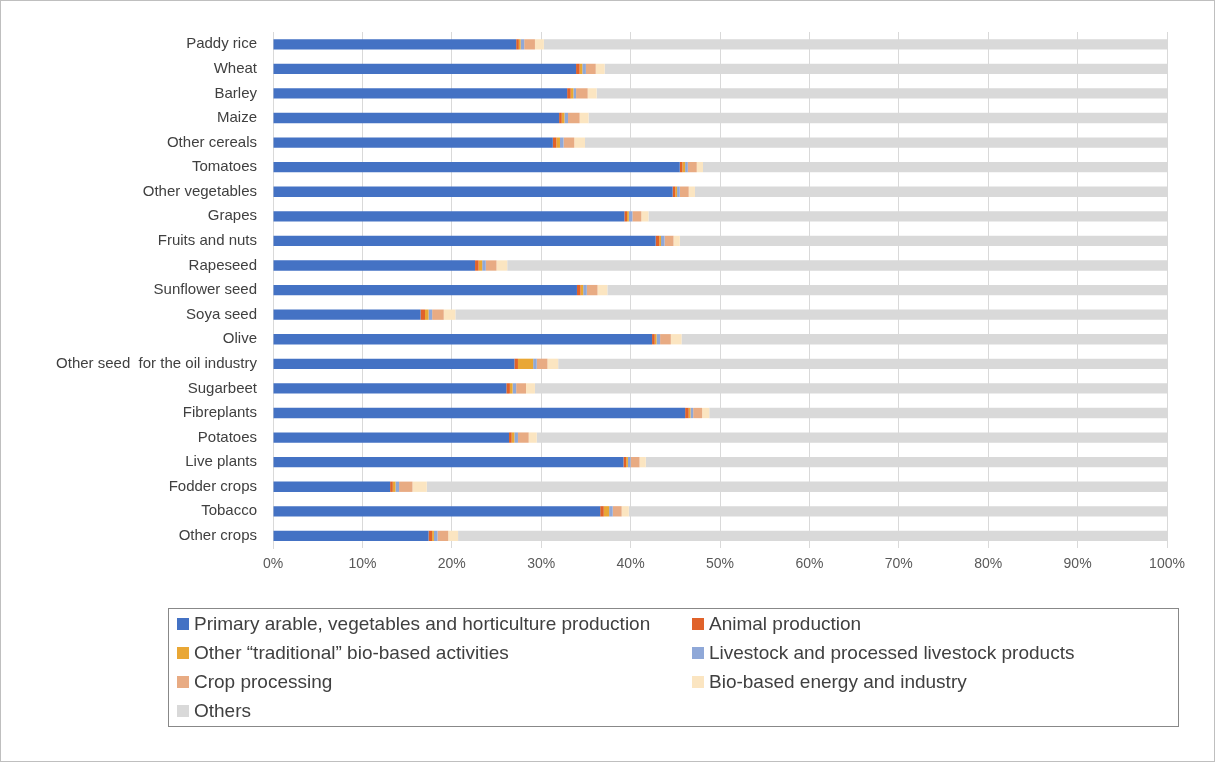  Describe the element at coordinates (451, 563) in the screenshot. I see `x-tick-label: 20%` at that location.